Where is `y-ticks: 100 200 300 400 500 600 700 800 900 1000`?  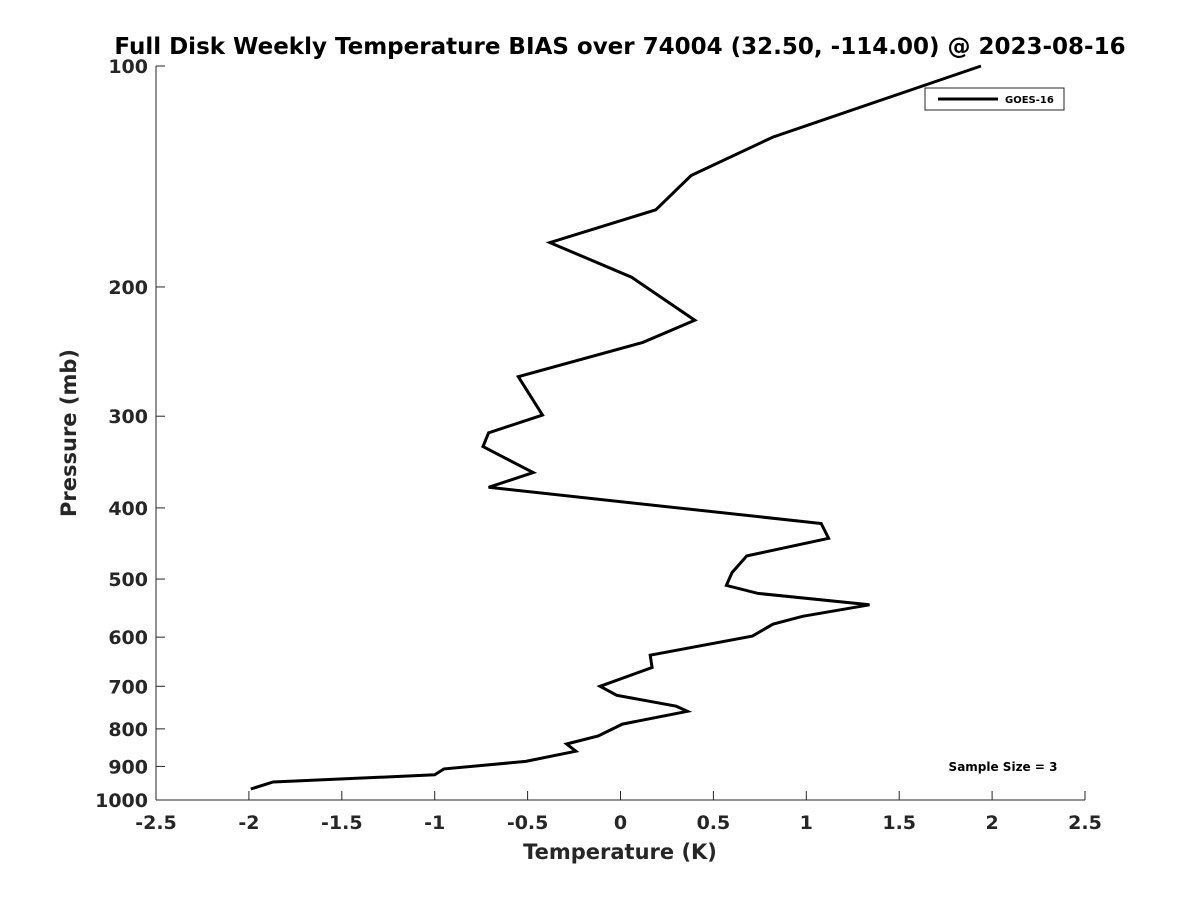
y-ticks: 100 200 300 400 500 600 700 800 900 1000 is located at coordinates (130, 434).